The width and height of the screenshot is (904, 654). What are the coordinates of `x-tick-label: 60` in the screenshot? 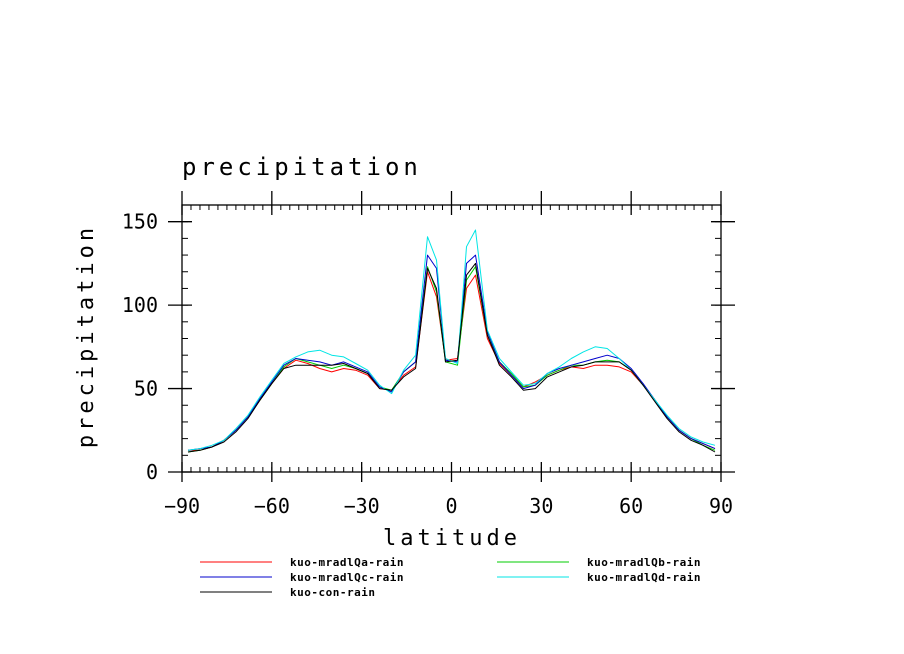 It's located at (631, 506).